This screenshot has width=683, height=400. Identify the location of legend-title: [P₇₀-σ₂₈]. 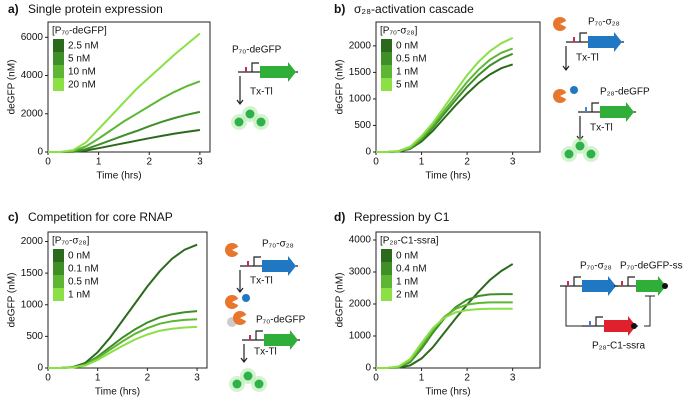
(399, 31).